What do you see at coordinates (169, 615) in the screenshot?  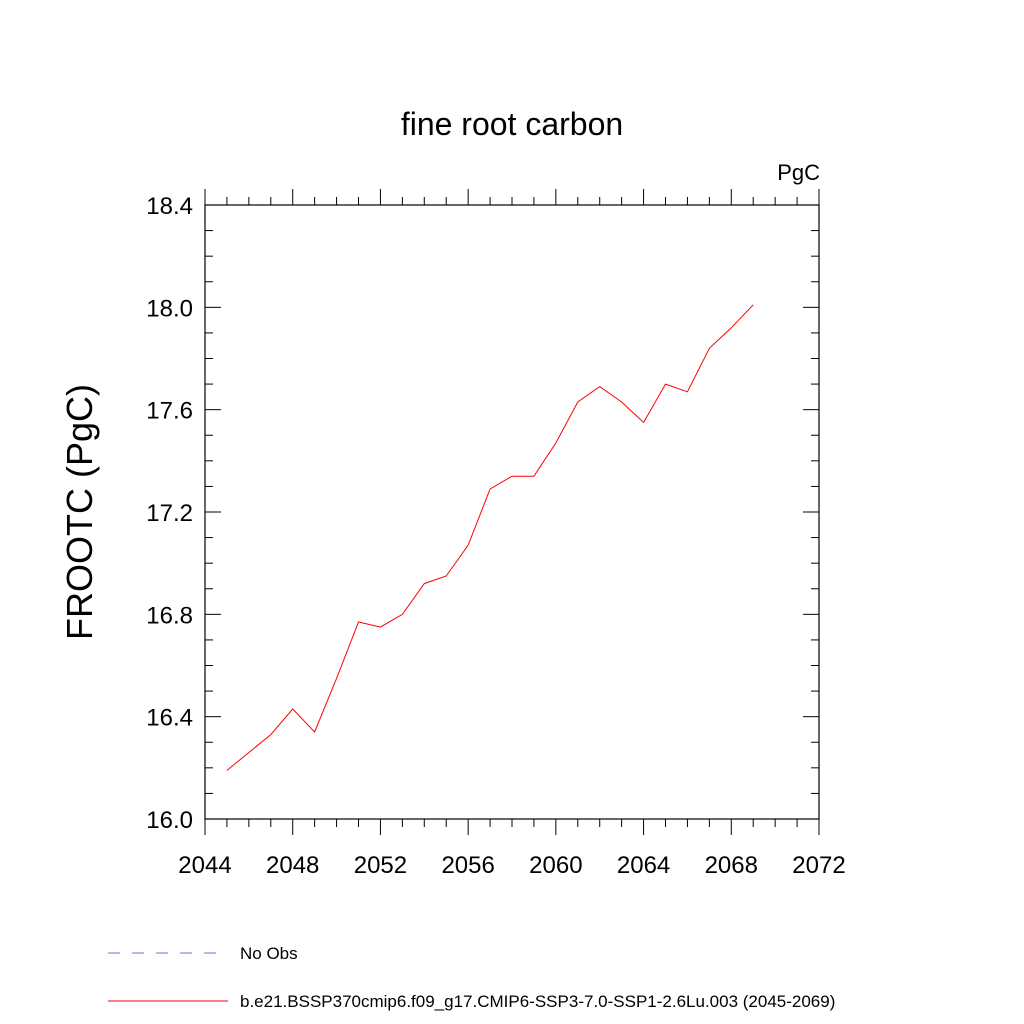 I see `y-tick-label: 16.8` at bounding box center [169, 615].